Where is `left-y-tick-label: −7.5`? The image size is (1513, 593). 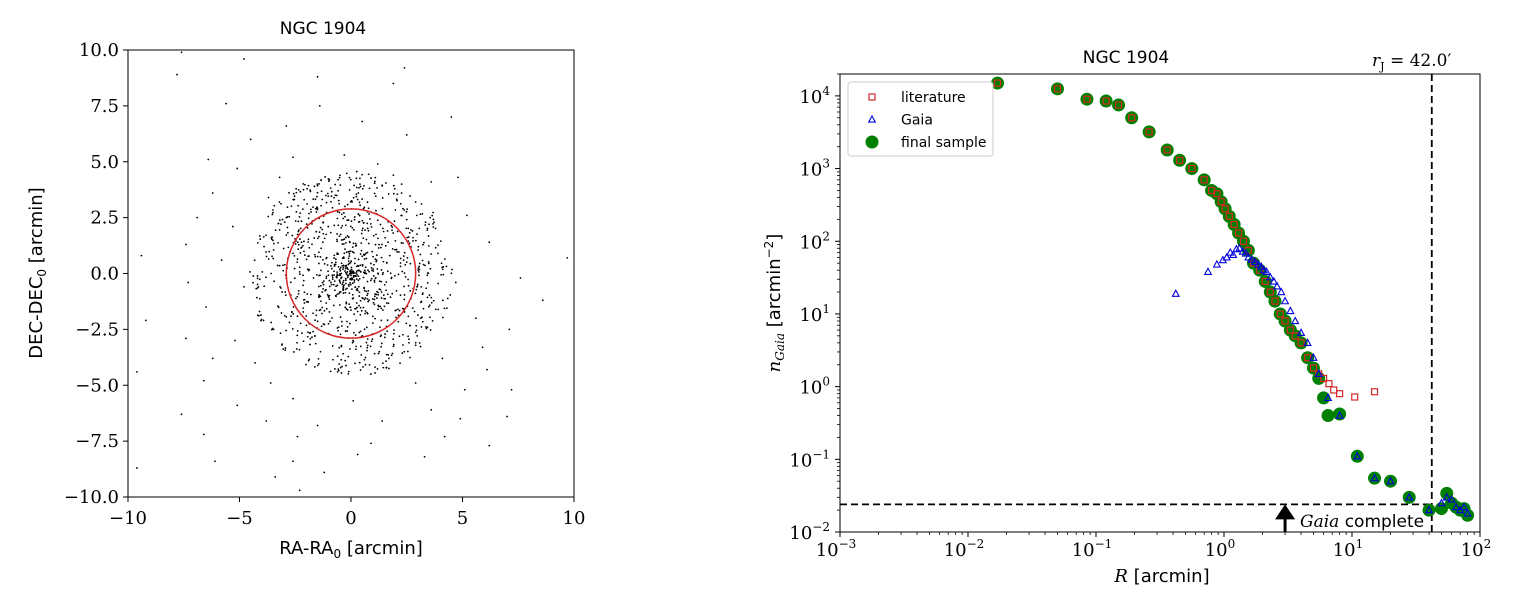 left-y-tick-label: −7.5 is located at coordinates (97, 441).